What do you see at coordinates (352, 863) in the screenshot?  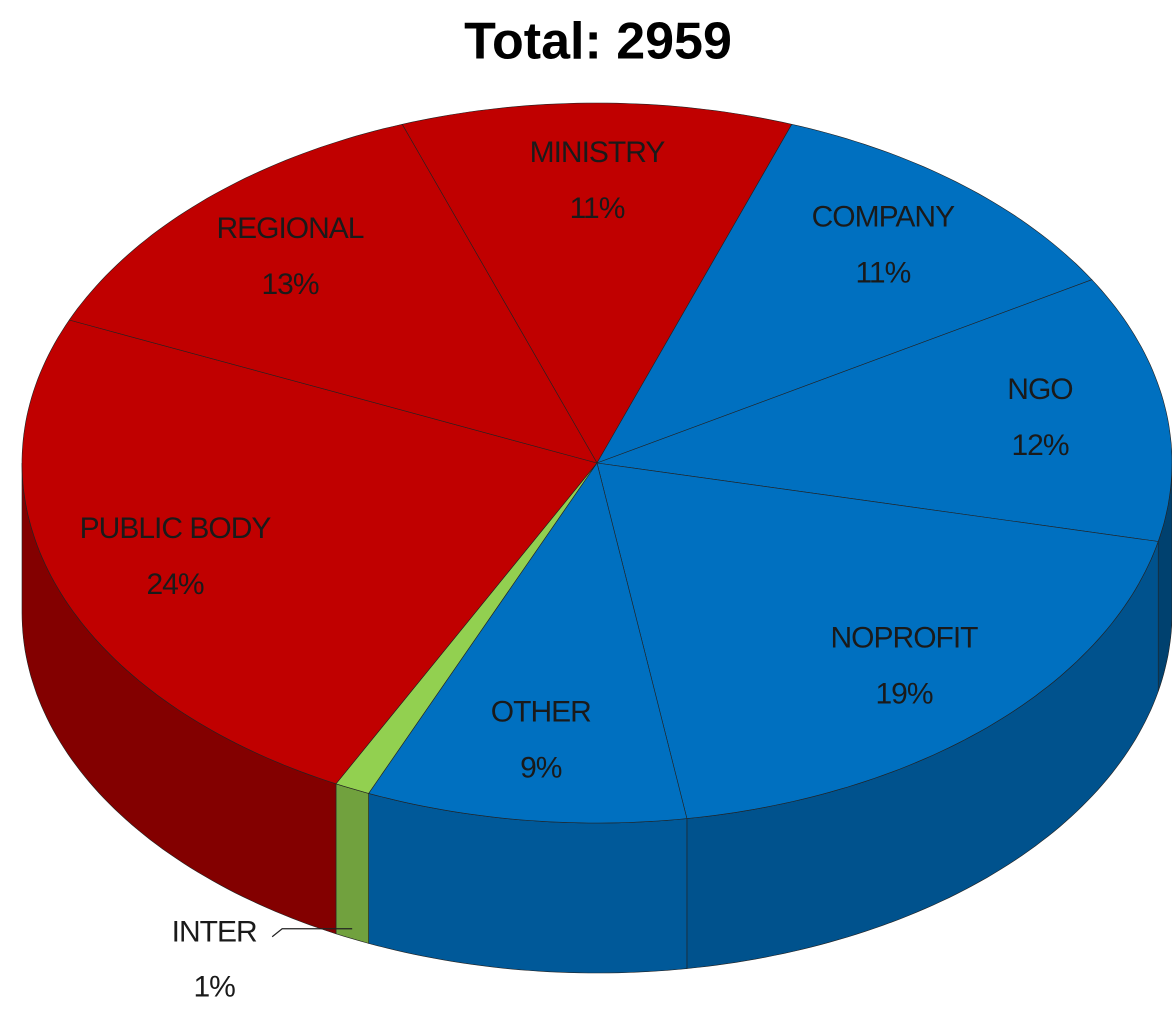 I see `slice-side` at bounding box center [352, 863].